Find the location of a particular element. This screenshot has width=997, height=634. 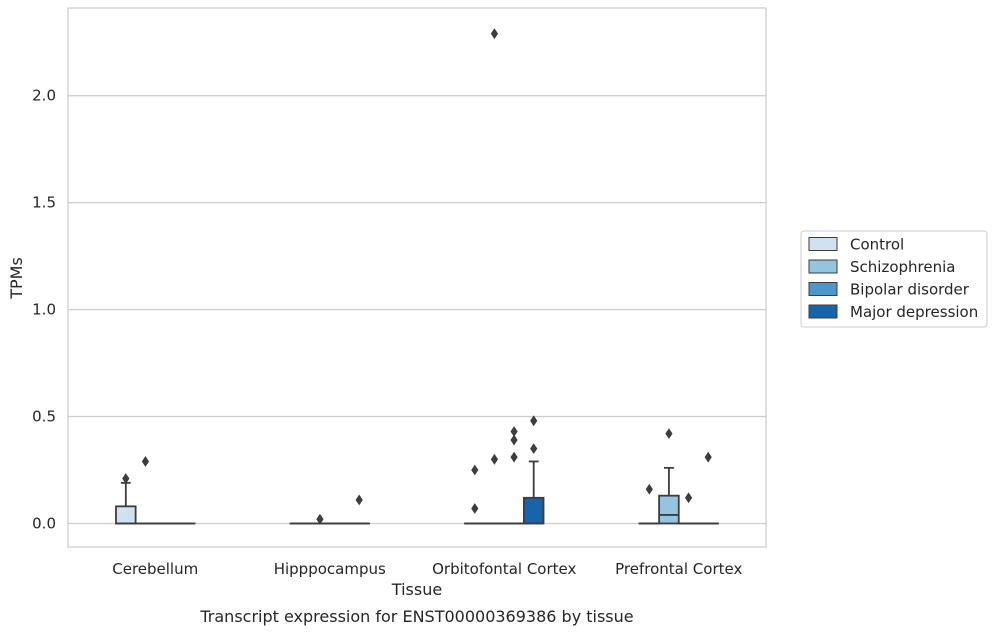

y-axis-ticks: 0.0 0.5 1.0 1.5 2.0 is located at coordinates (44, 310).